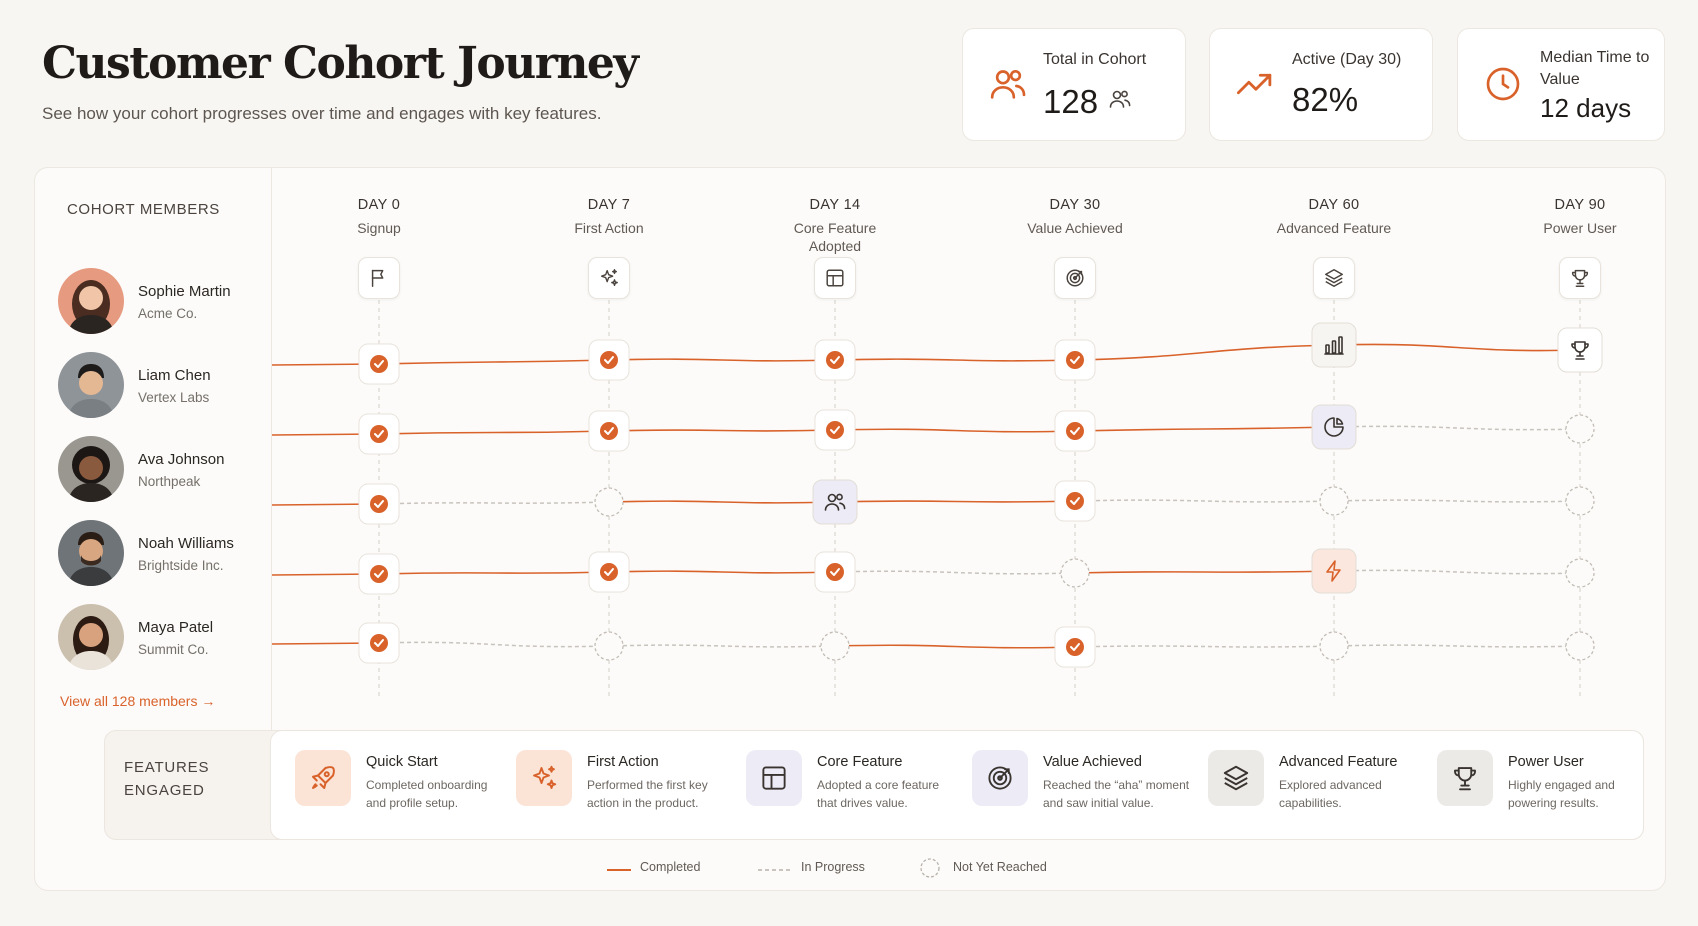  Describe the element at coordinates (402, 762) in the screenshot. I see `feature-title: Quick Start` at that location.